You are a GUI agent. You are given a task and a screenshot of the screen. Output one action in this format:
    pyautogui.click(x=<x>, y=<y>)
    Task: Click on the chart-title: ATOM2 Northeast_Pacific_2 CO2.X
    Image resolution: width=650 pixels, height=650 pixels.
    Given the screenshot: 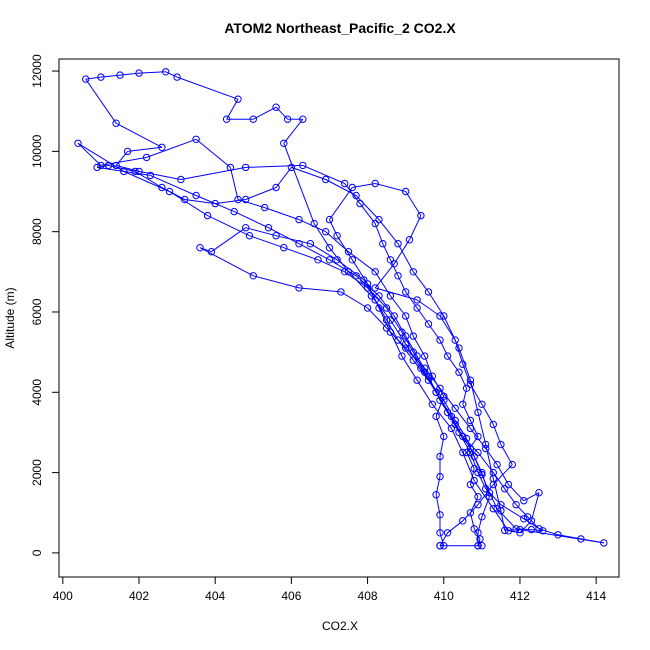 What is the action you would take?
    pyautogui.click(x=340, y=28)
    